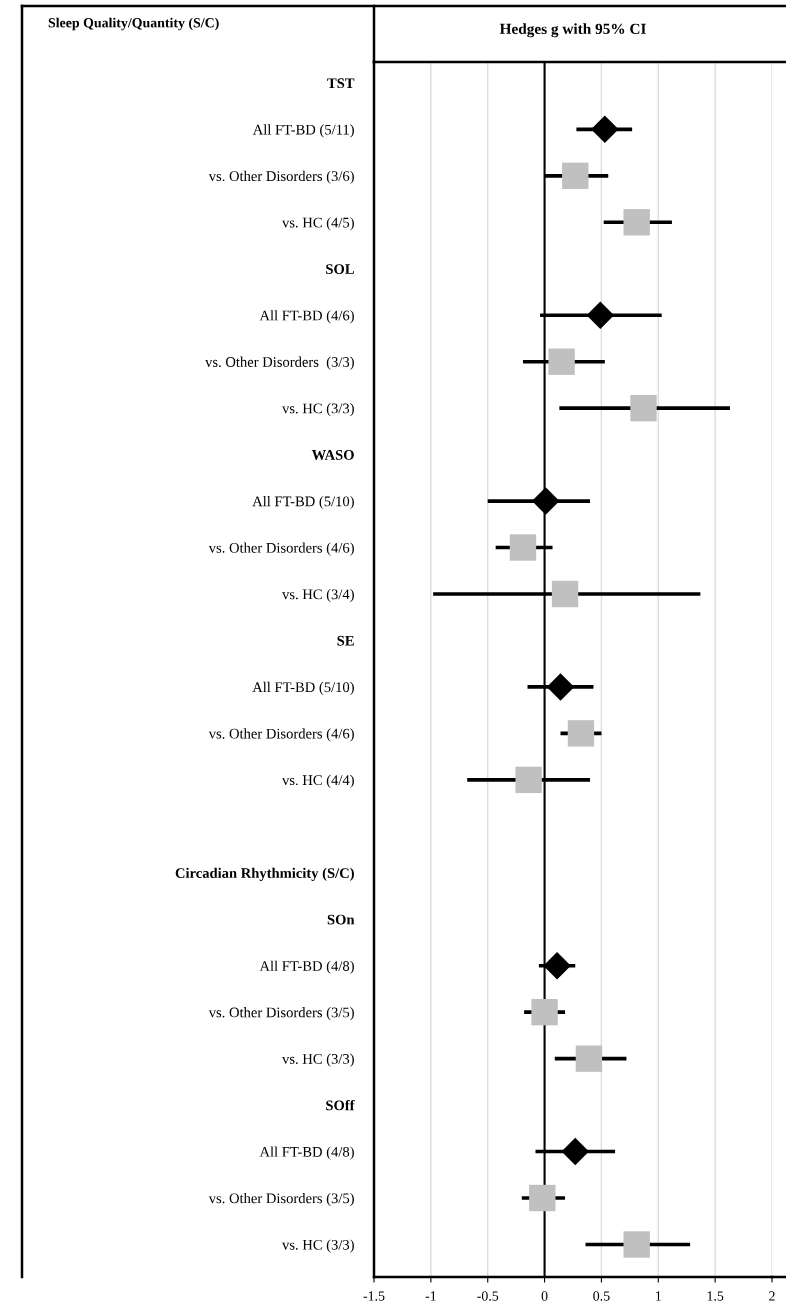 Image resolution: width=786 pixels, height=1312 pixels. Describe the element at coordinates (572, 30) in the screenshot. I see `chart-title: Hedges g with 95% CI` at that location.